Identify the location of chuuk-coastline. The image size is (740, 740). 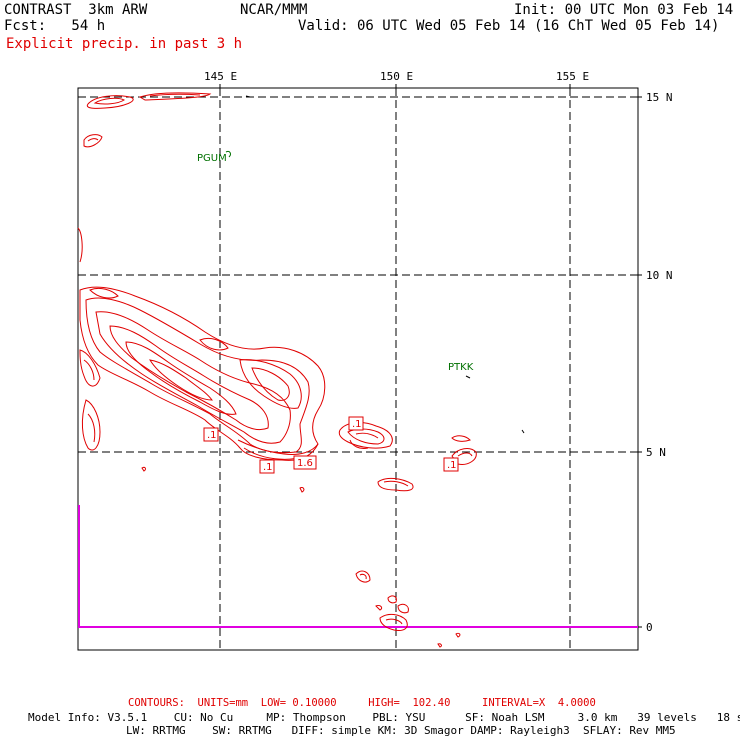
(468, 377).